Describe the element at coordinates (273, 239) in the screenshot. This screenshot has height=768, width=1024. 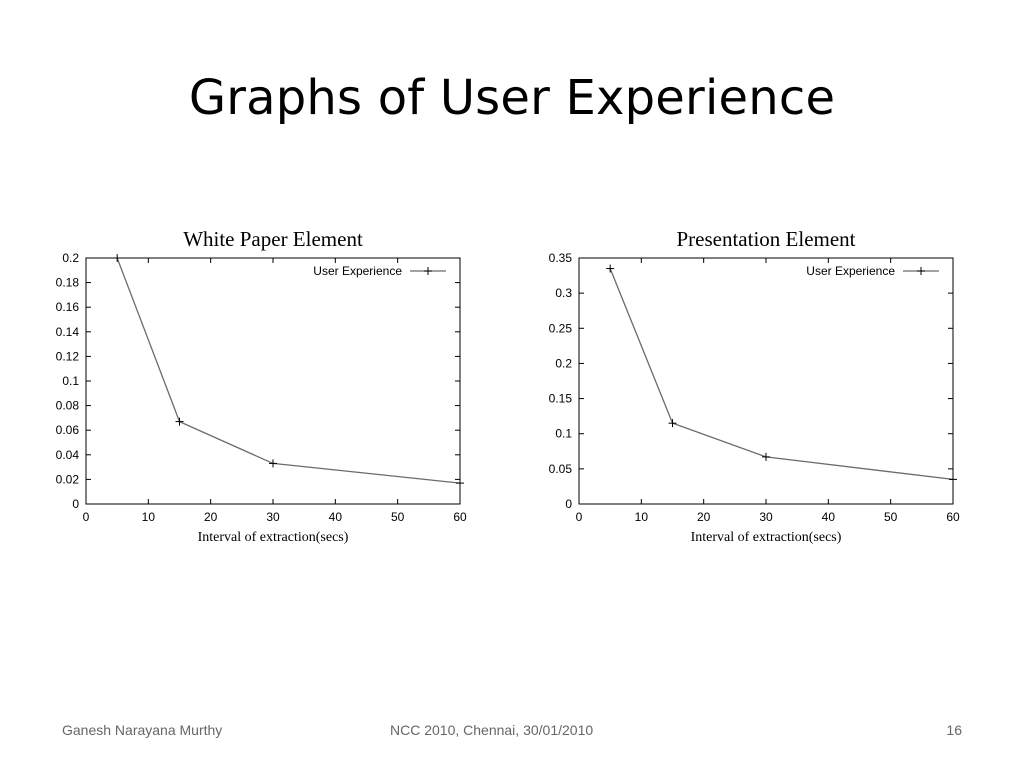
I see `chart-title: White Paper Element` at that location.